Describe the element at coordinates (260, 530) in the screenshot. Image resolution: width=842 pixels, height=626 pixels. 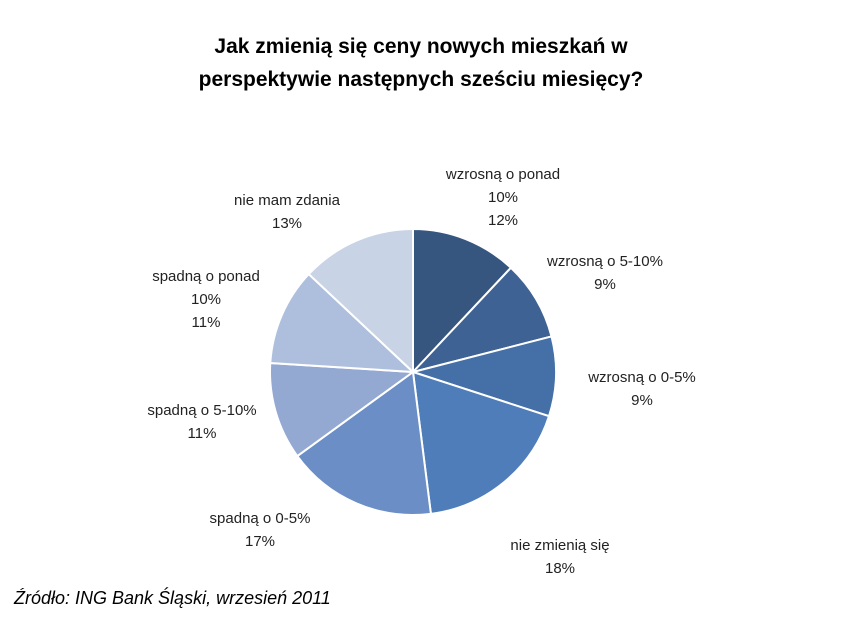
I see `label-spadna-0-5: spadną o 0-5% 17%` at that location.